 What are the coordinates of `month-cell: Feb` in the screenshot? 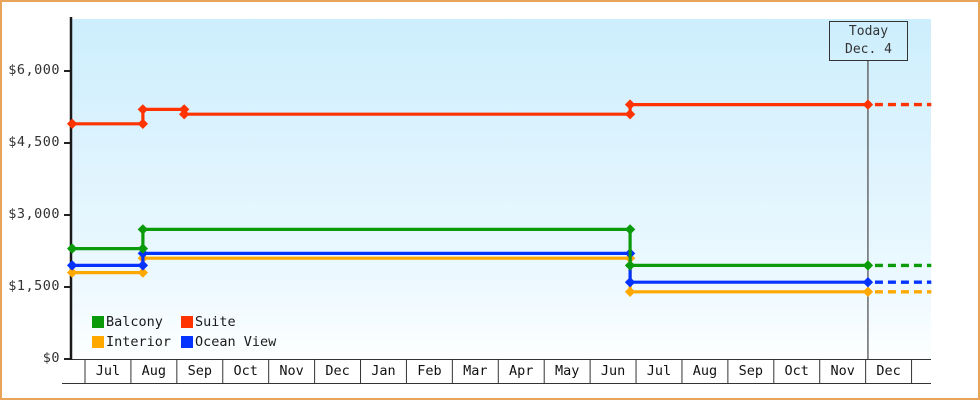 It's located at (429, 371).